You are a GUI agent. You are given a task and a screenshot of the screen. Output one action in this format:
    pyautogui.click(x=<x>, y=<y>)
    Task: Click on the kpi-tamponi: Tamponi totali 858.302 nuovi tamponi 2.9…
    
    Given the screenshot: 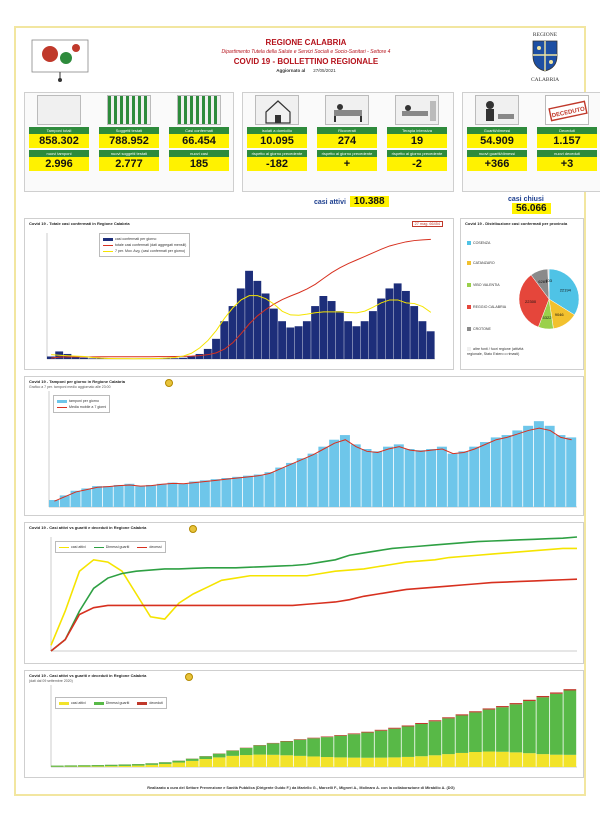 What is the action you would take?
    pyautogui.click(x=59, y=141)
    